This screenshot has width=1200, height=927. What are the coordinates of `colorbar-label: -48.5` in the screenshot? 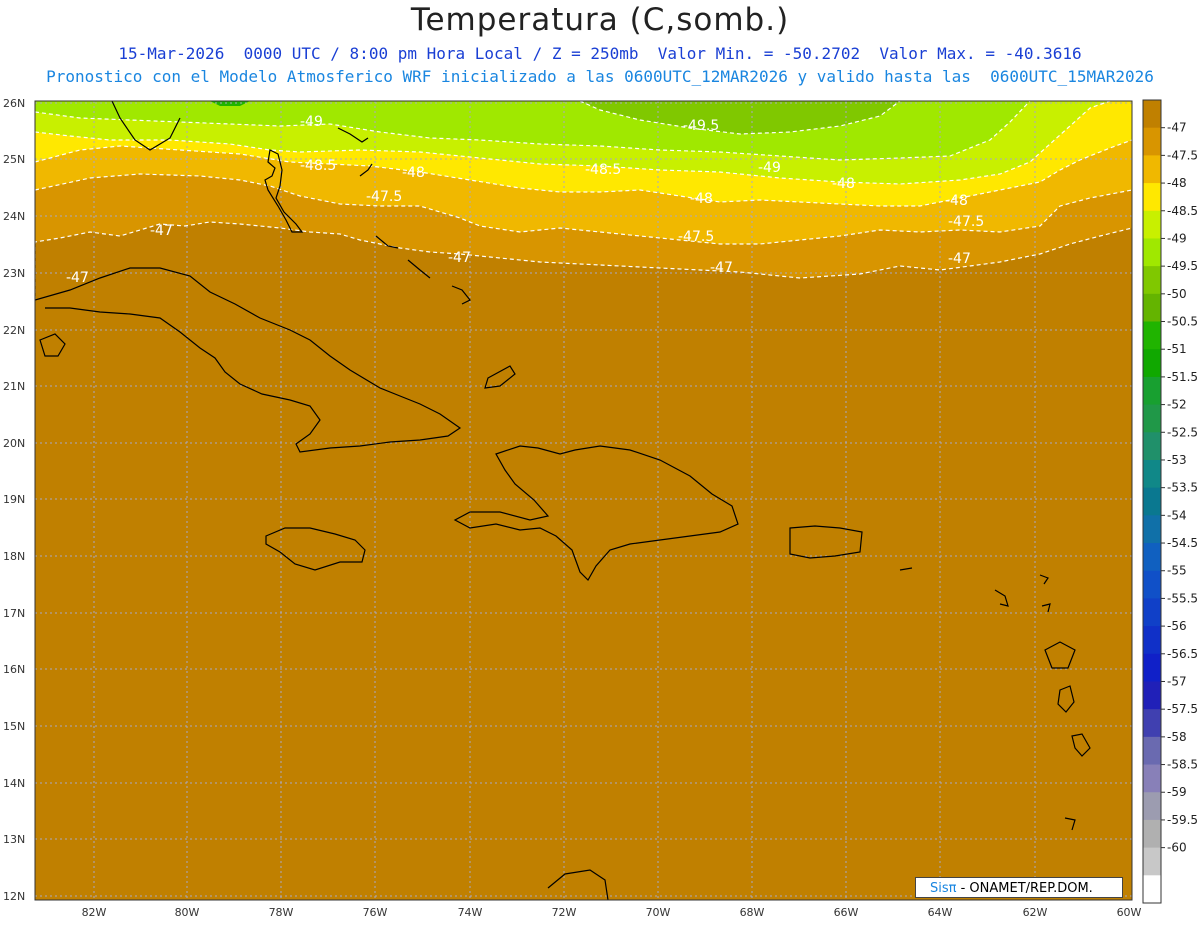 It's located at (1182, 211).